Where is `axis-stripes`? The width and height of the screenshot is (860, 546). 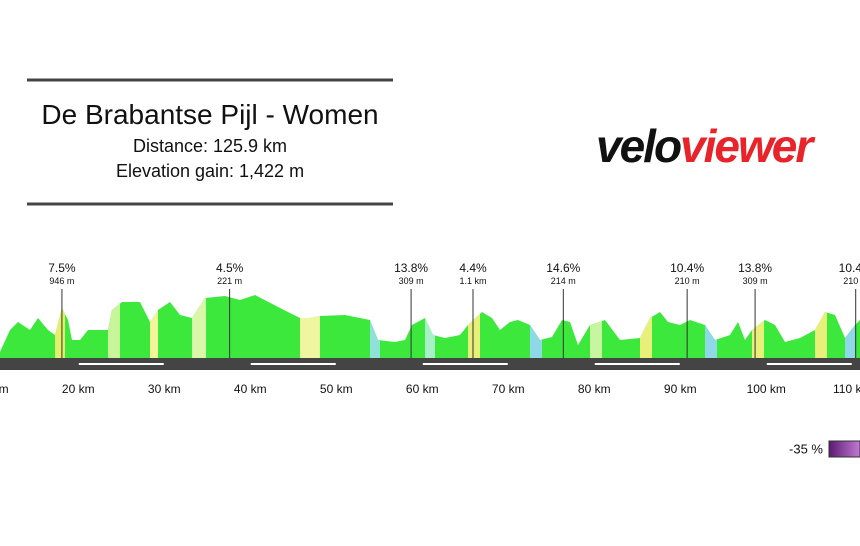
axis-stripes is located at coordinates (465, 364).